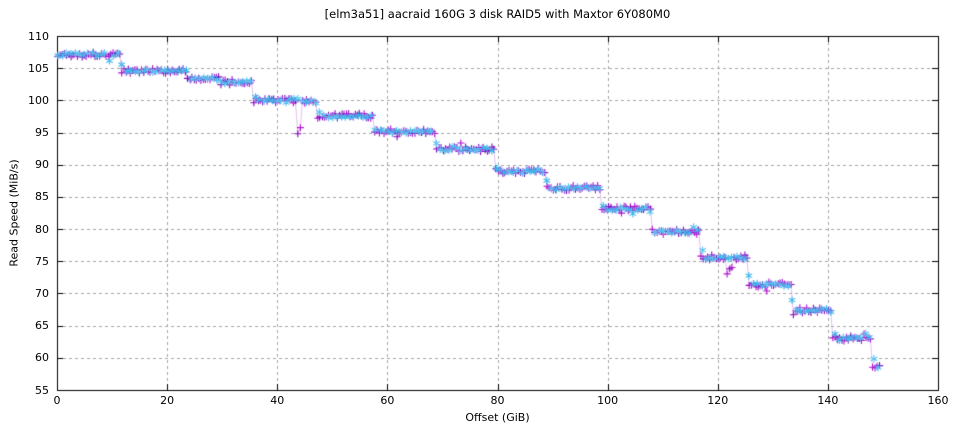  I want to click on x-tick-label: 120, so click(718, 400).